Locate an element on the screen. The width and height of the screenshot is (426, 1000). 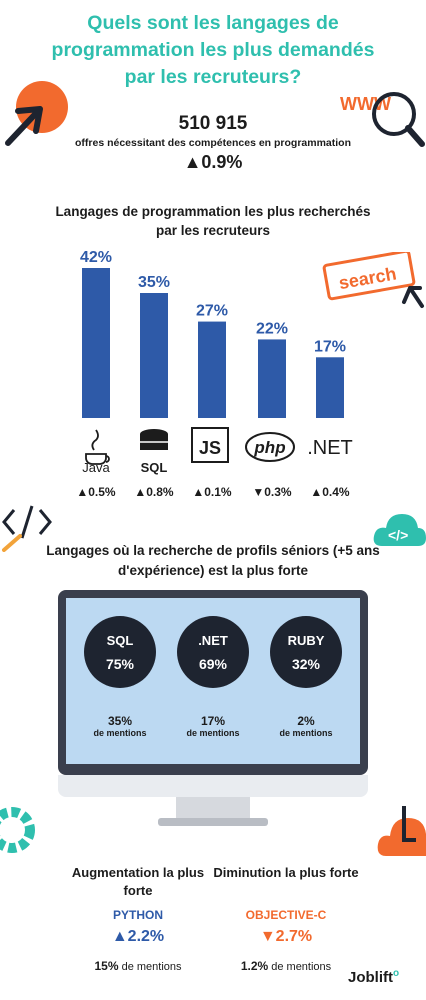
bar-change-label: ▲0.5% is located at coordinates (96, 492).